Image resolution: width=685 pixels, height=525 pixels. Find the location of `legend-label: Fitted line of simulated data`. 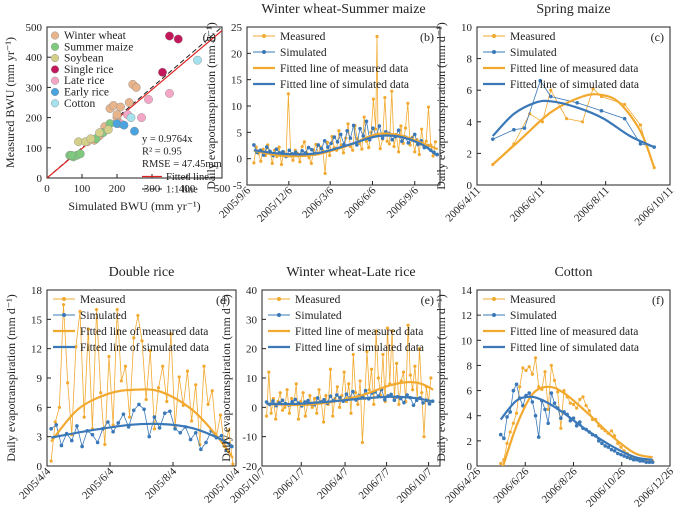

legend-label: Fitted line of simulated data is located at coordinates (344, 85).